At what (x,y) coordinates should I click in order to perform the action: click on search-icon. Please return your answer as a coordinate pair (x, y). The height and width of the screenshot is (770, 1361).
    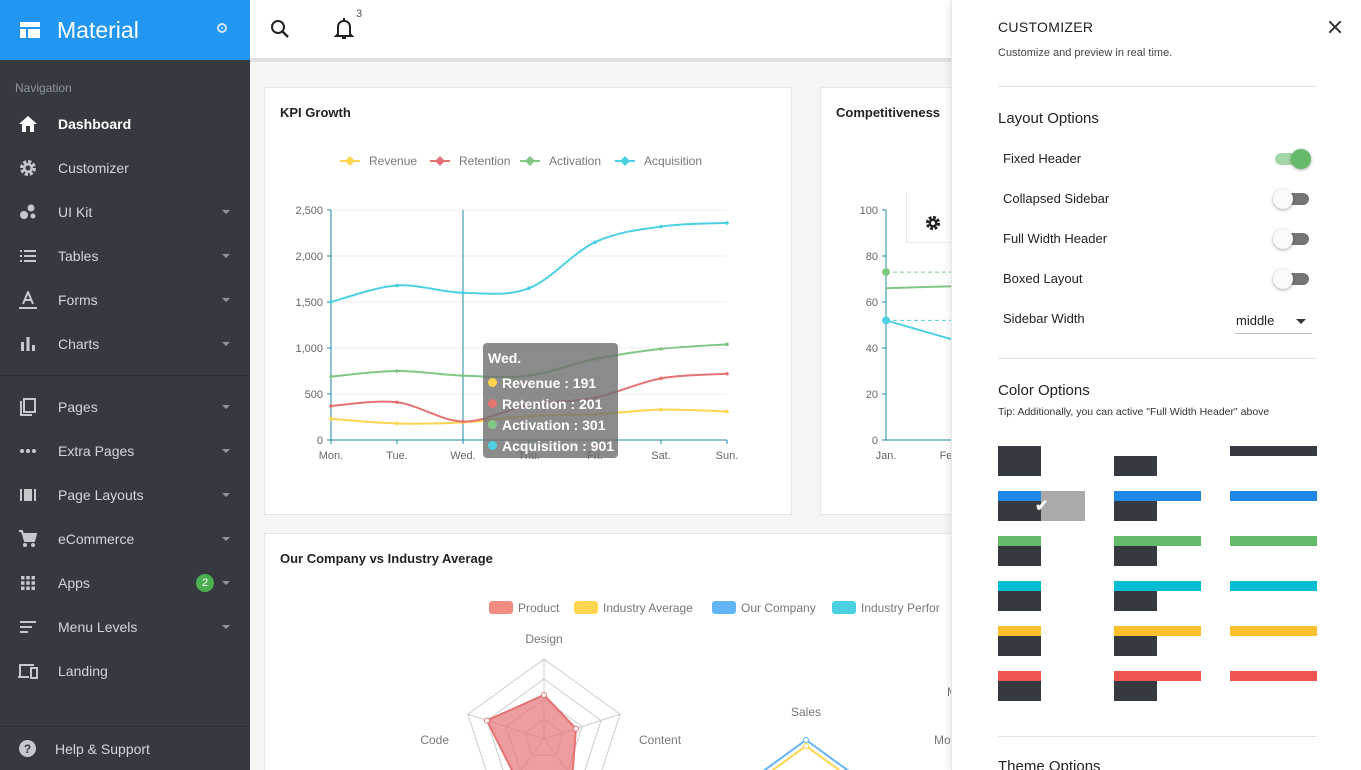
    Looking at the image, I should click on (280, 29).